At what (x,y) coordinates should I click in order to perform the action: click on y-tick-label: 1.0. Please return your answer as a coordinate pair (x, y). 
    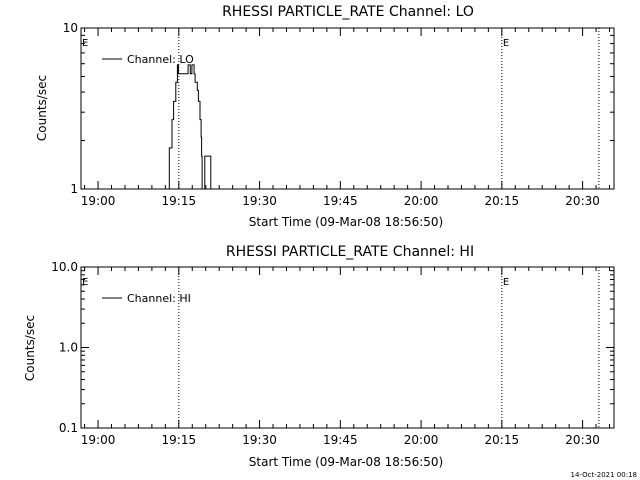
    Looking at the image, I should click on (68, 348).